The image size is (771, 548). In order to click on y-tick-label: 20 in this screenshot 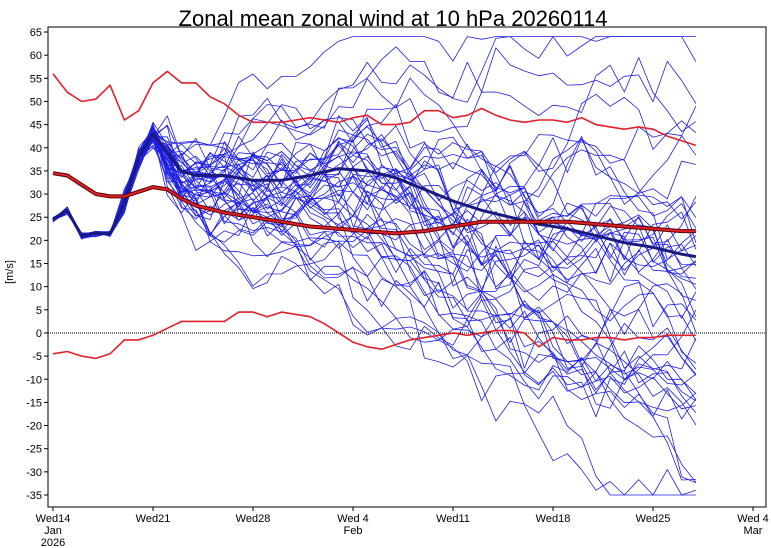, I will do `click(36, 241)`.